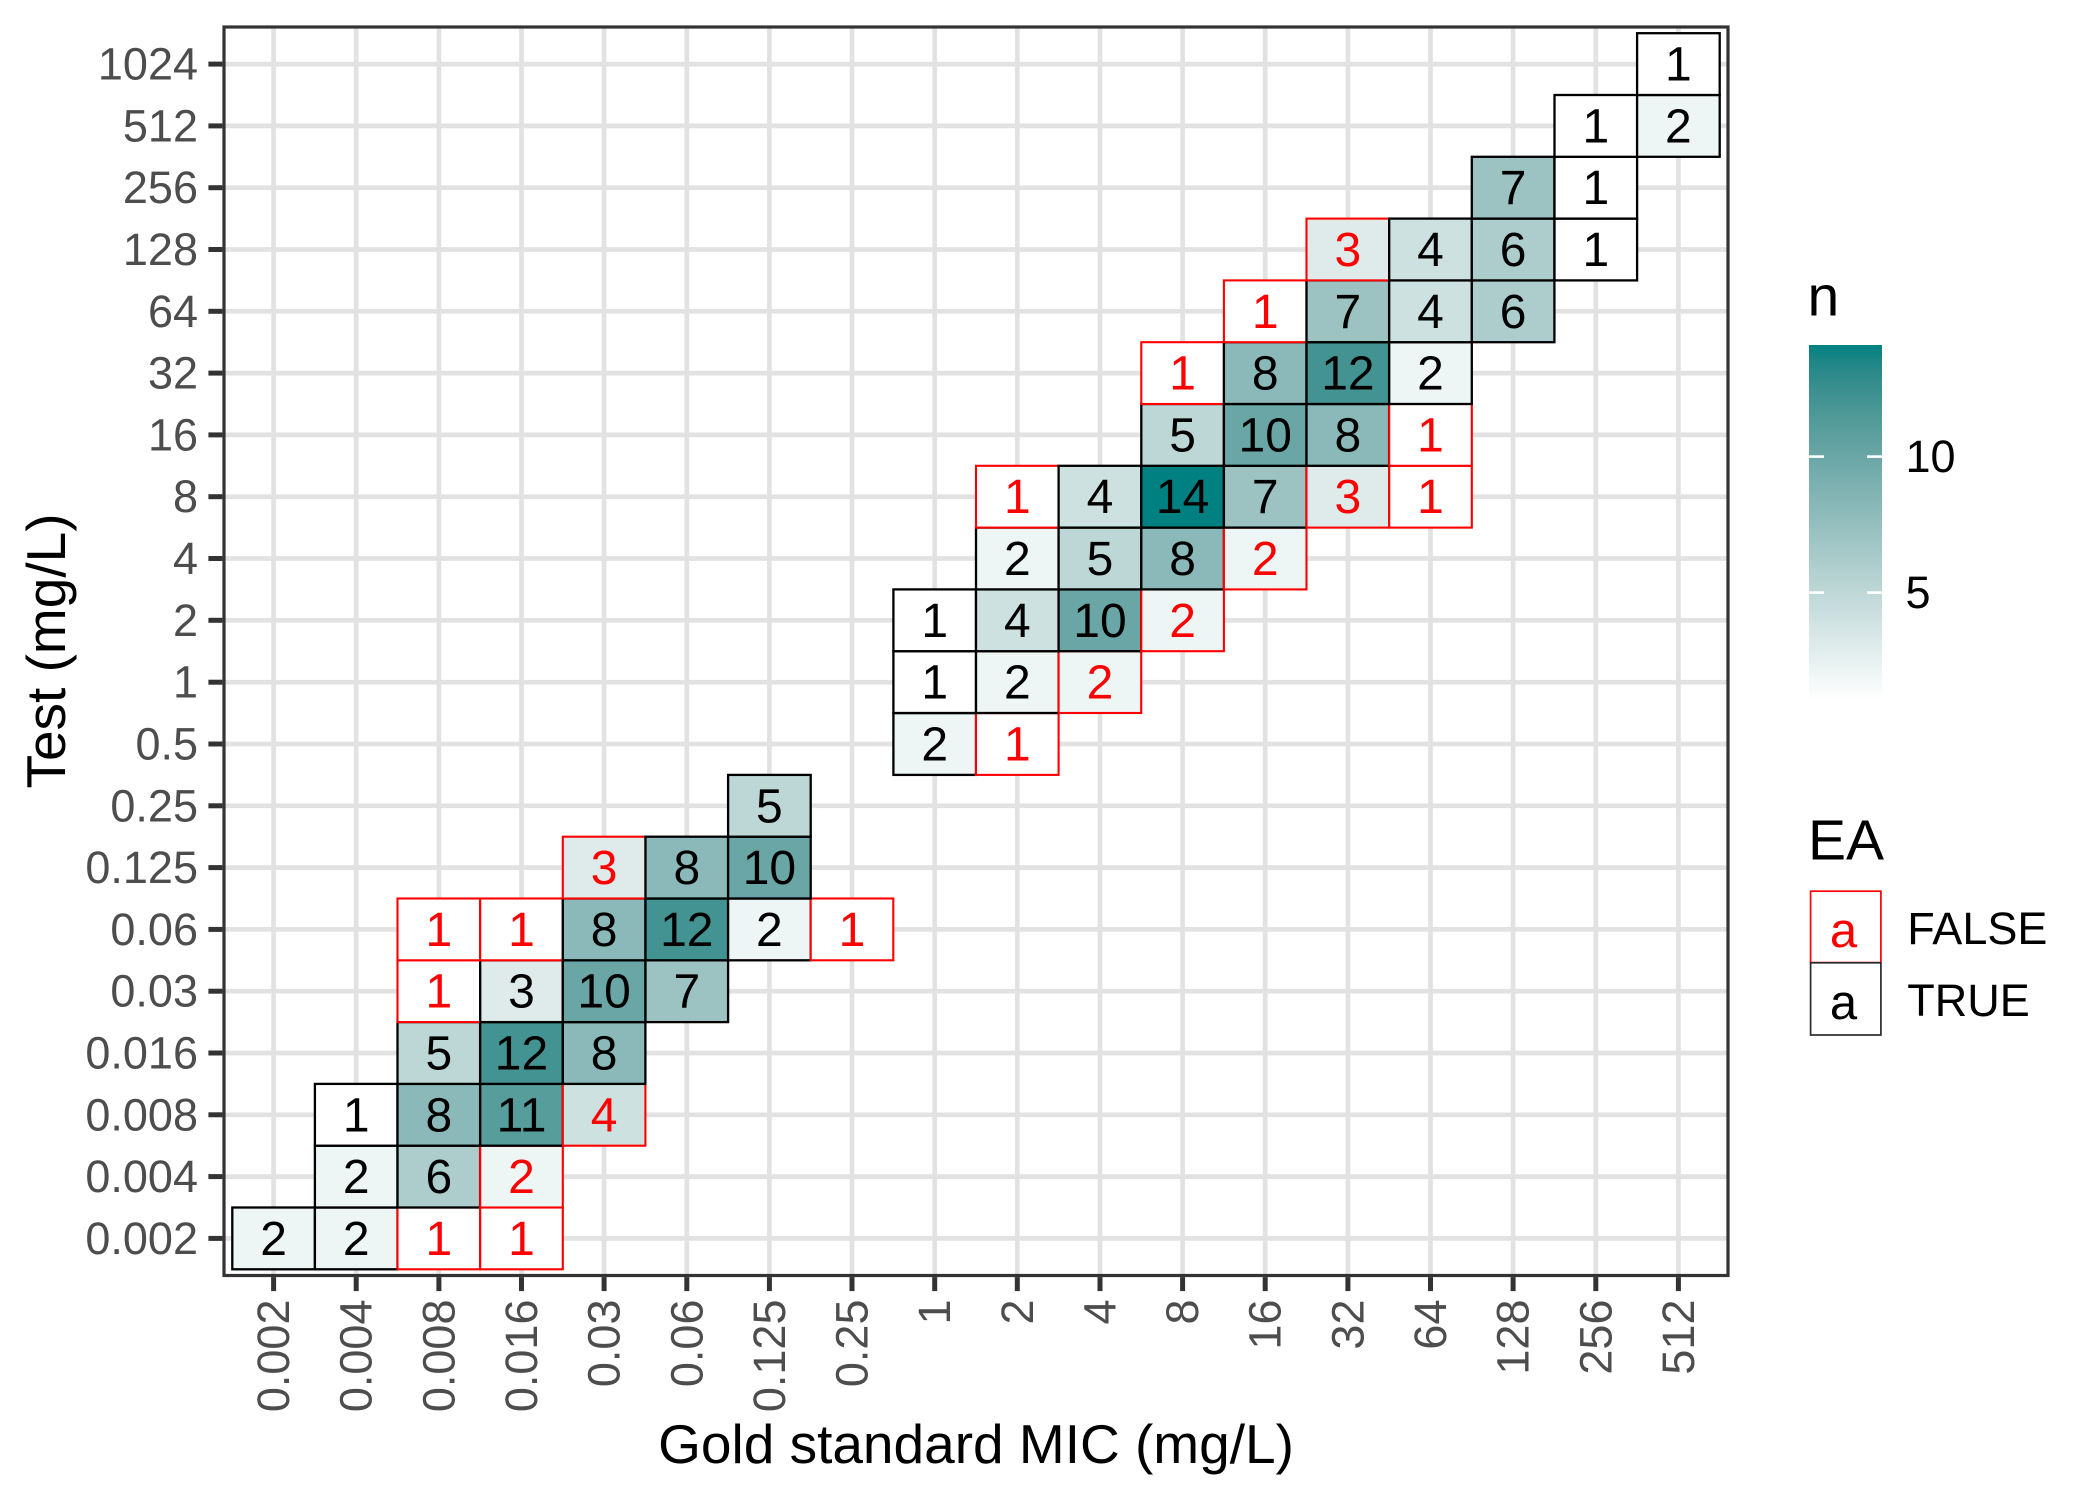  What do you see at coordinates (852, 1344) in the screenshot?
I see `svg-text: 0.25` at bounding box center [852, 1344].